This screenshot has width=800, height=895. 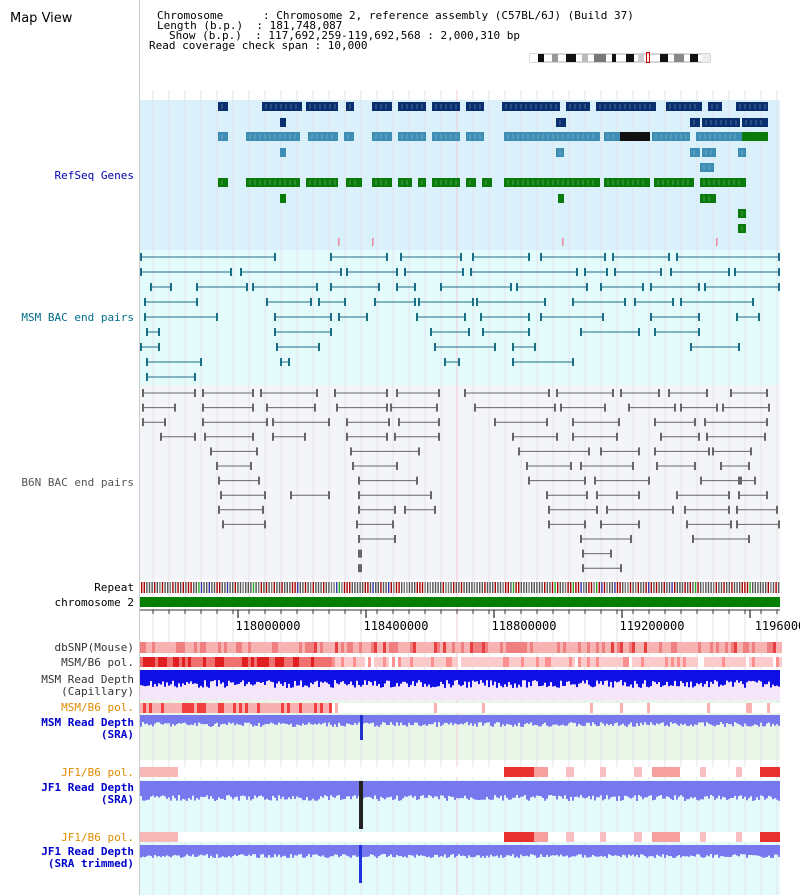 What do you see at coordinates (97, 662) in the screenshot?
I see `track-label-msm-b6-pol: MSM/B6 pol.` at bounding box center [97, 662].